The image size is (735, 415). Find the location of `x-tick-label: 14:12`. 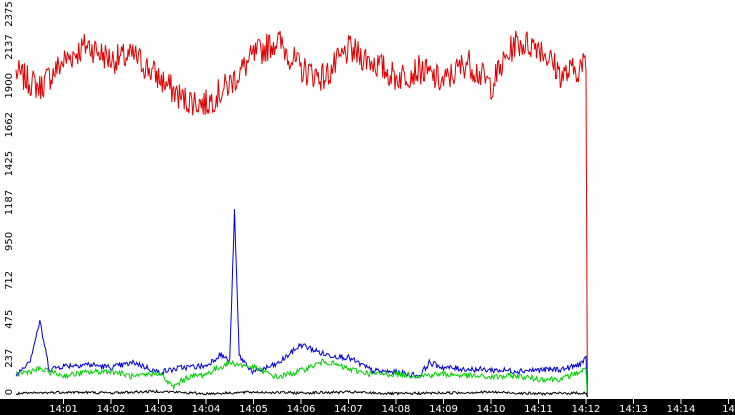

x-tick-label: 14:12 is located at coordinates (586, 409).